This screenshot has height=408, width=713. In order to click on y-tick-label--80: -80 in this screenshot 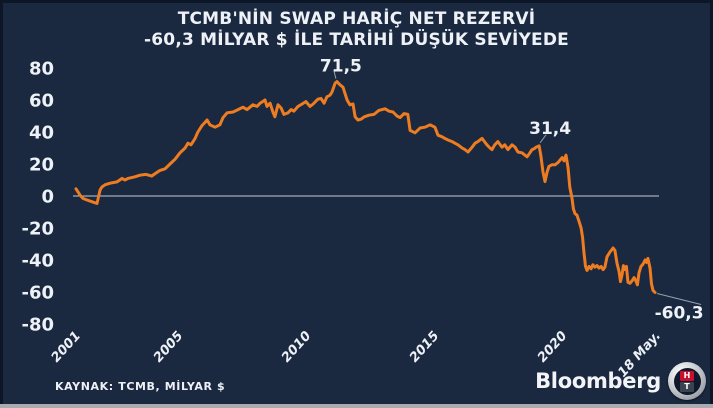, I will do `click(37, 325)`.